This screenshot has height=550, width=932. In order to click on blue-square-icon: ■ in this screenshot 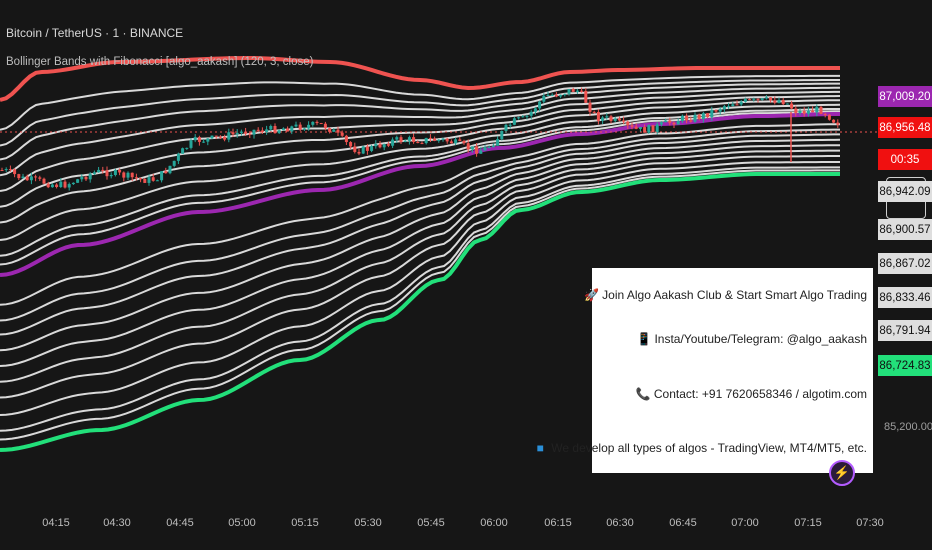, I will do `click(540, 448)`.